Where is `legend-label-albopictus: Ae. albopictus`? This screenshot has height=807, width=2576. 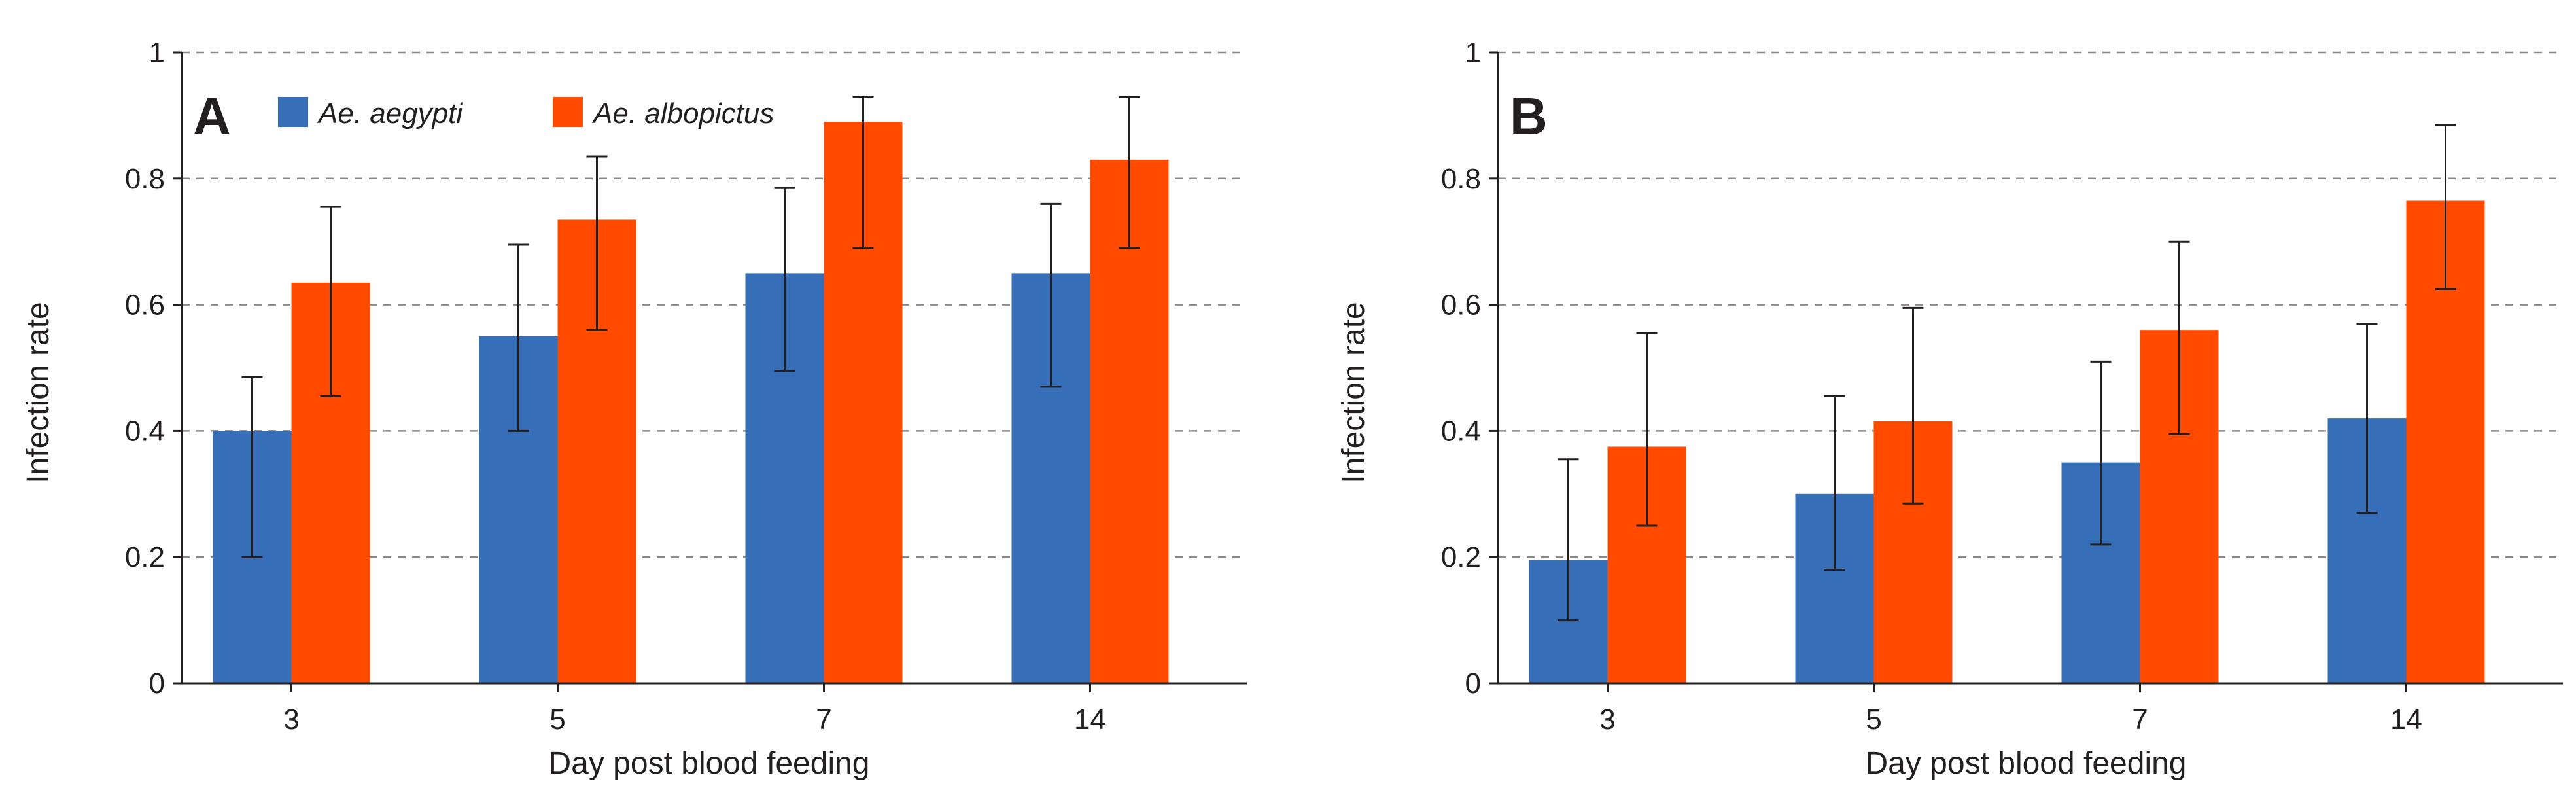
legend-label-albopictus: Ae. albopictus is located at coordinates (682, 114).